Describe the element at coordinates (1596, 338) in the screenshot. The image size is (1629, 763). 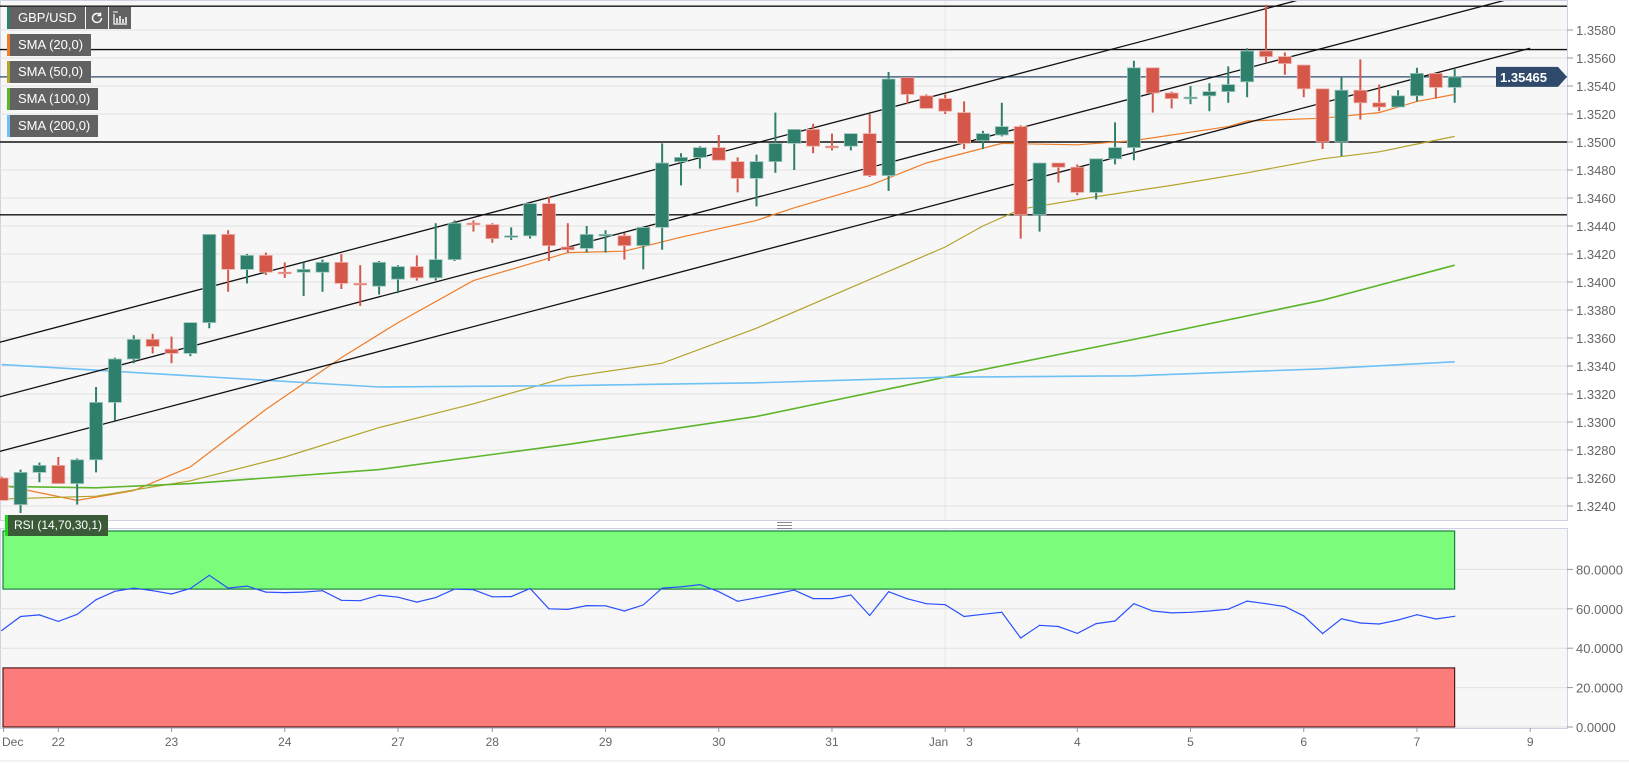
I see `y-tick-label: 1.3360` at that location.